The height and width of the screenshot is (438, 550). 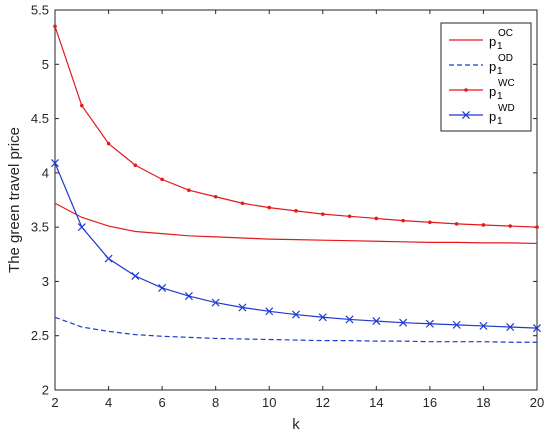 I want to click on legend-label-superscript: OC, so click(x=505, y=33).